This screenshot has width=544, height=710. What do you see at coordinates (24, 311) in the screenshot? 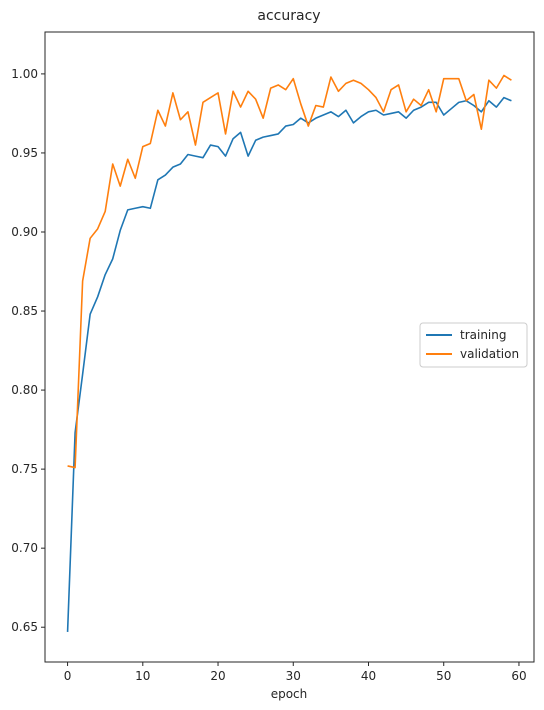
I see `y-tick-label: 0.85` at bounding box center [24, 311].